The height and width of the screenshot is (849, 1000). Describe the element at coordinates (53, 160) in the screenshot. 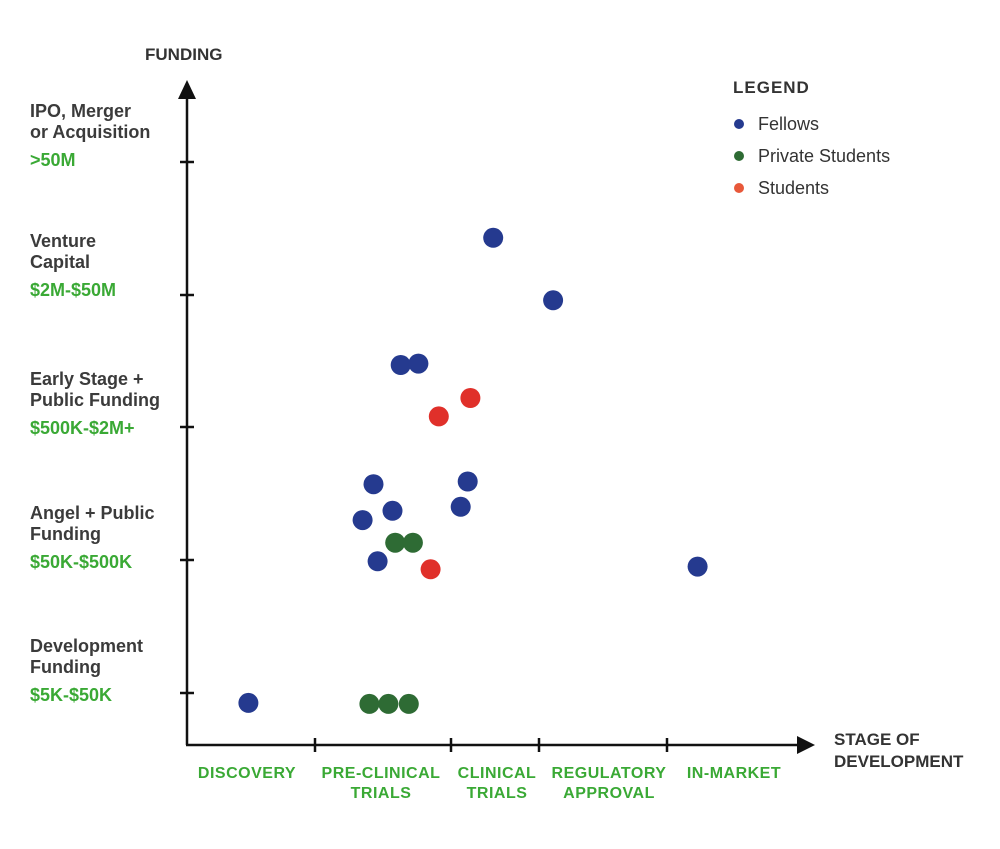

I see `y-category-range: >50M` at that location.